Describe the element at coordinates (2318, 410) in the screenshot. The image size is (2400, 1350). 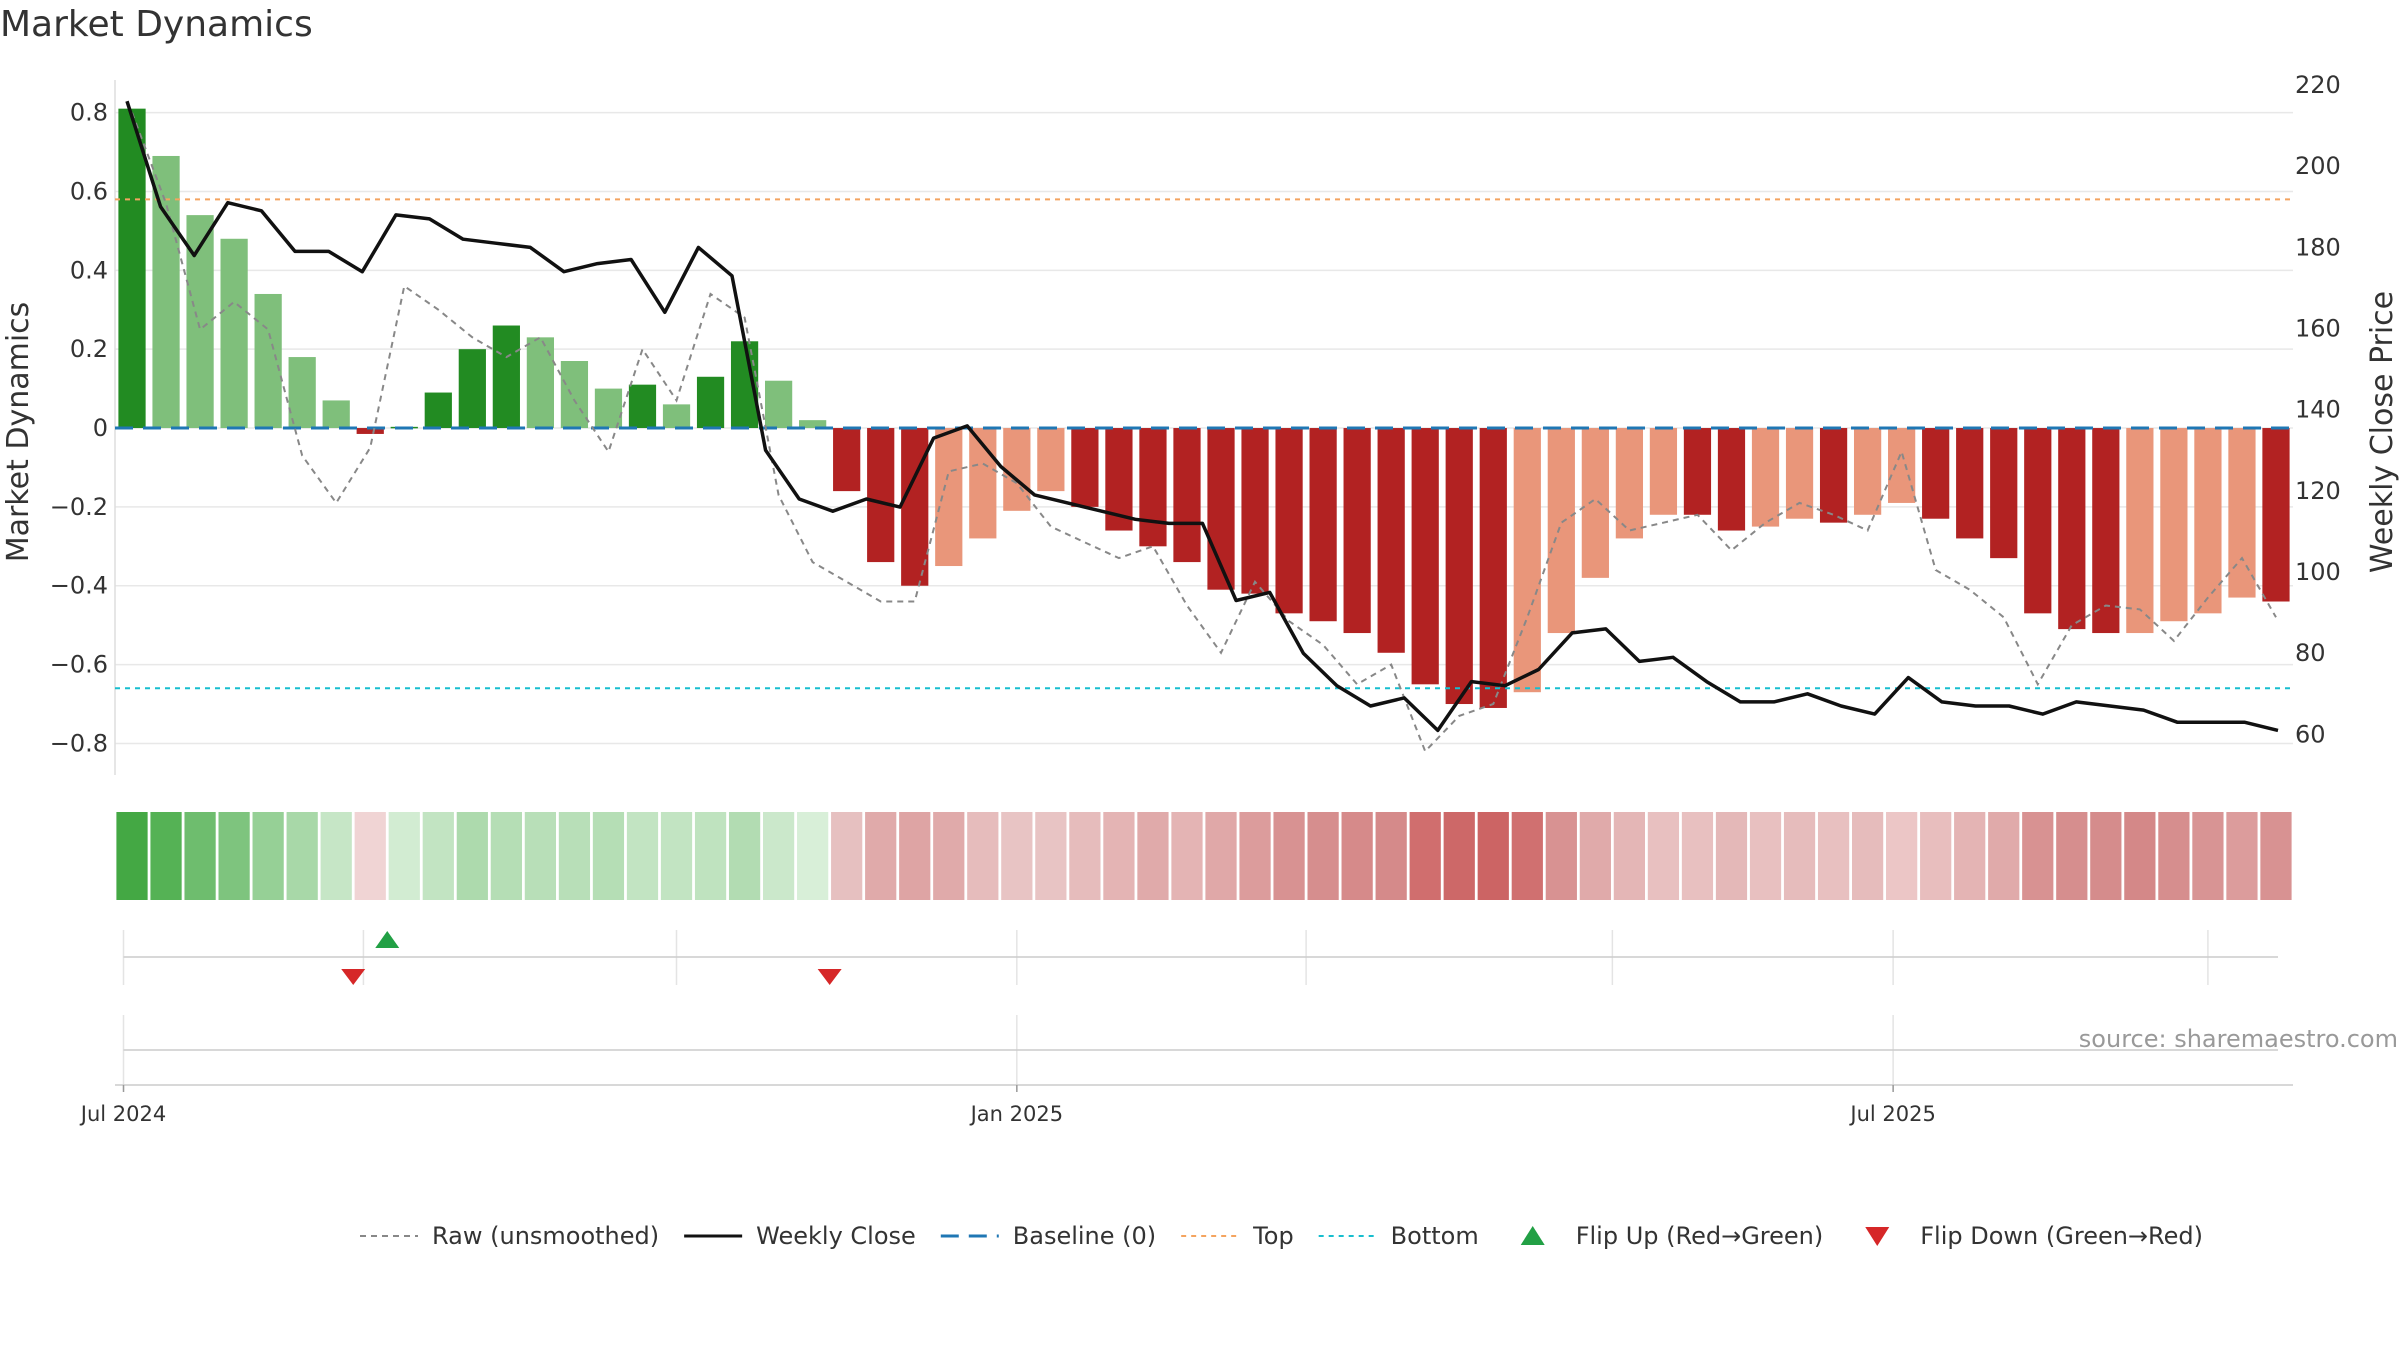
I see `y-right-tick-label: 140` at that location.